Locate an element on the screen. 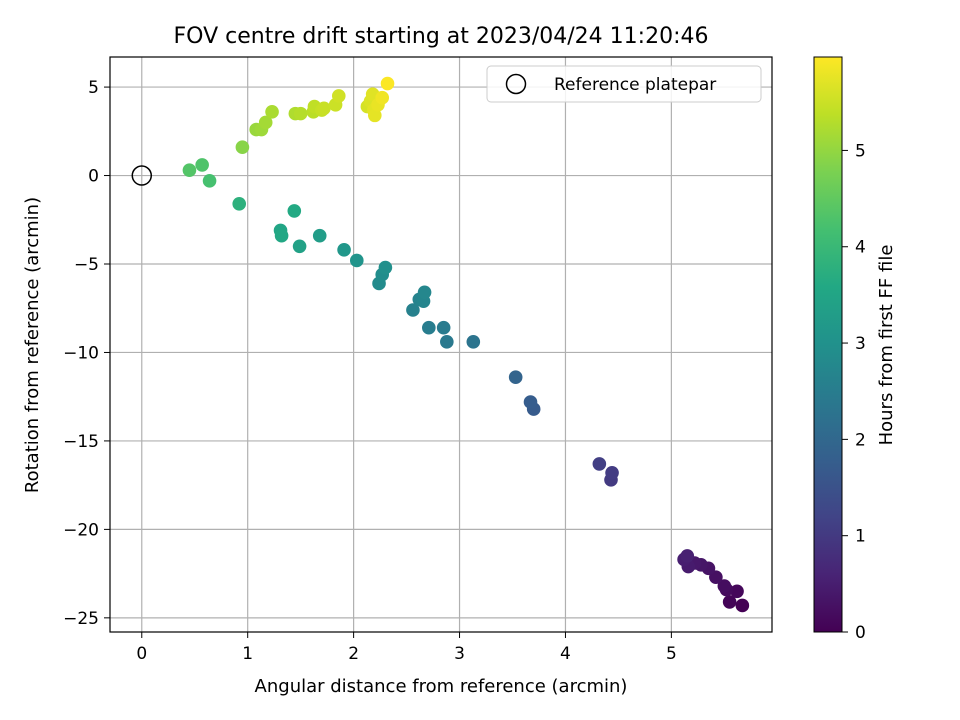 The image size is (960, 720). legend-marker is located at coordinates (516, 84).